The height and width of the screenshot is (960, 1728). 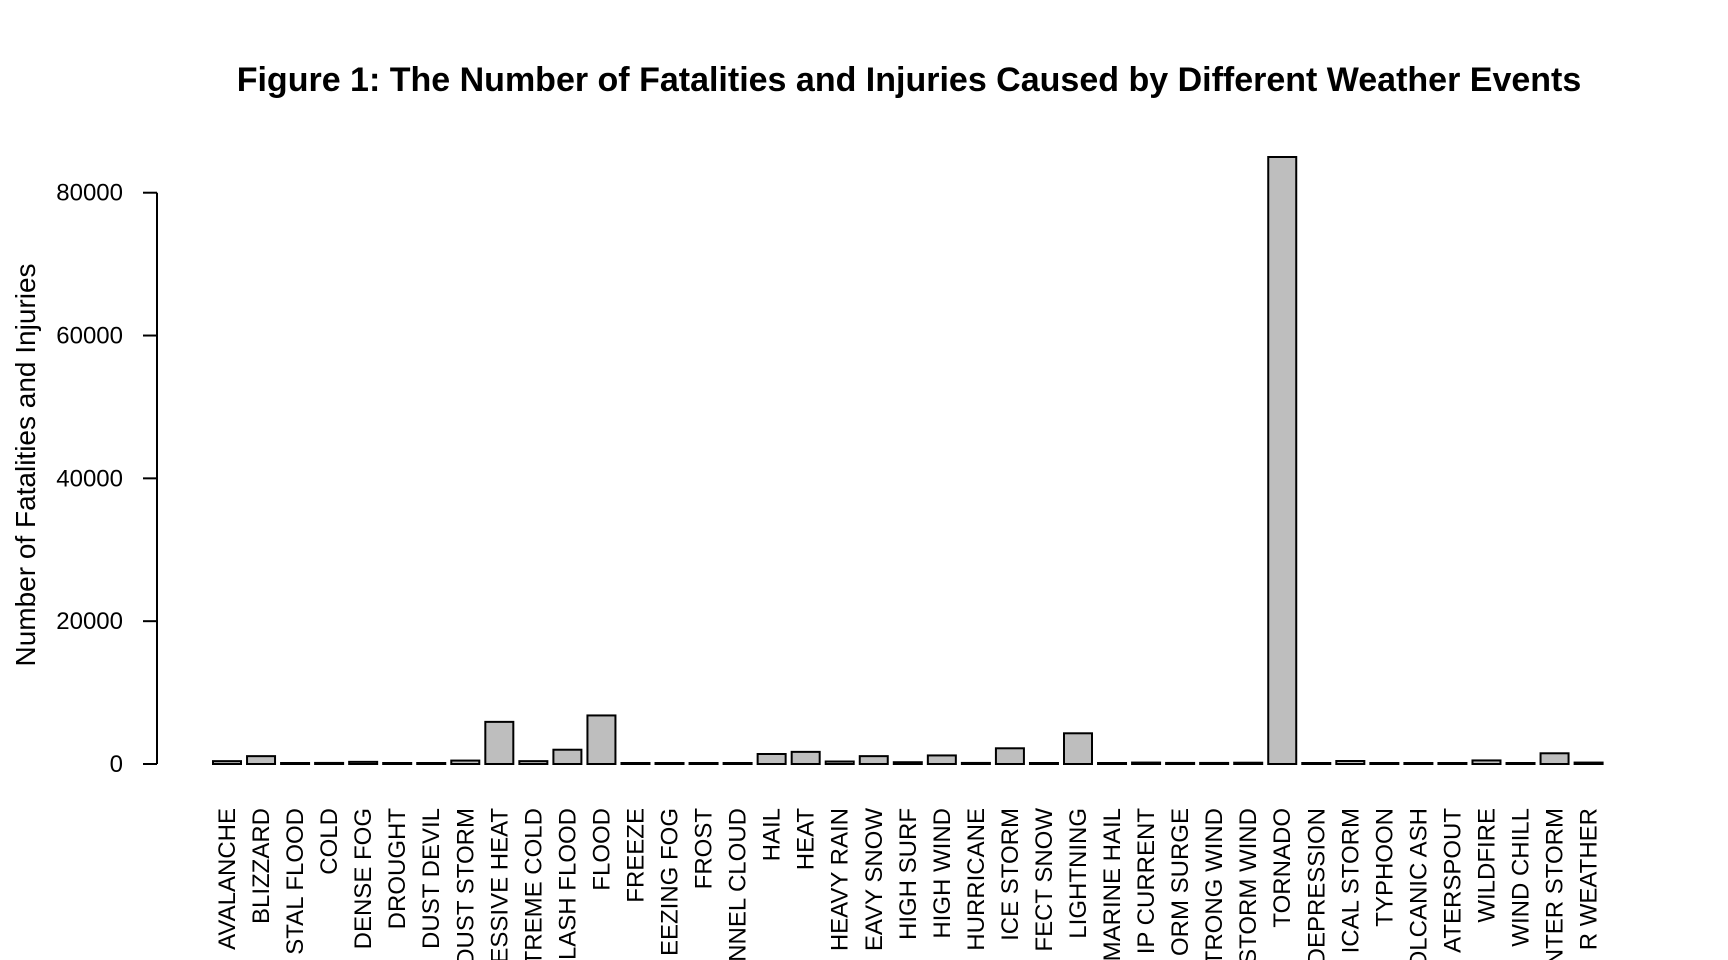 What do you see at coordinates (908, 874) in the screenshot?
I see `x-tick-label: HIGH SURF` at bounding box center [908, 874].